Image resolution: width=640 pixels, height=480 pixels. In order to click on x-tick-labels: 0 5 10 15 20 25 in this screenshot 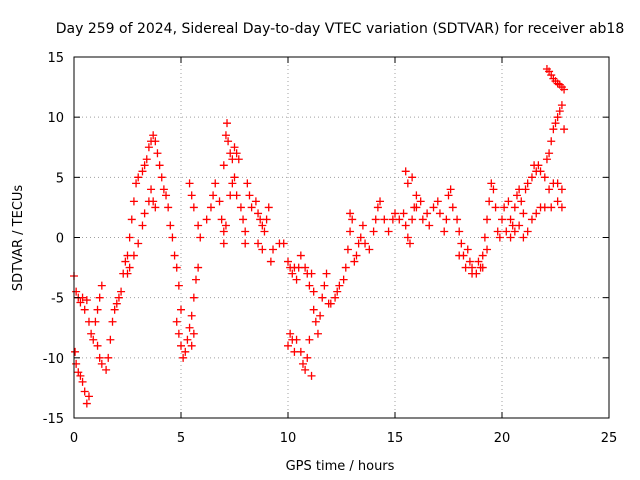, I will do `click(343, 438)`.